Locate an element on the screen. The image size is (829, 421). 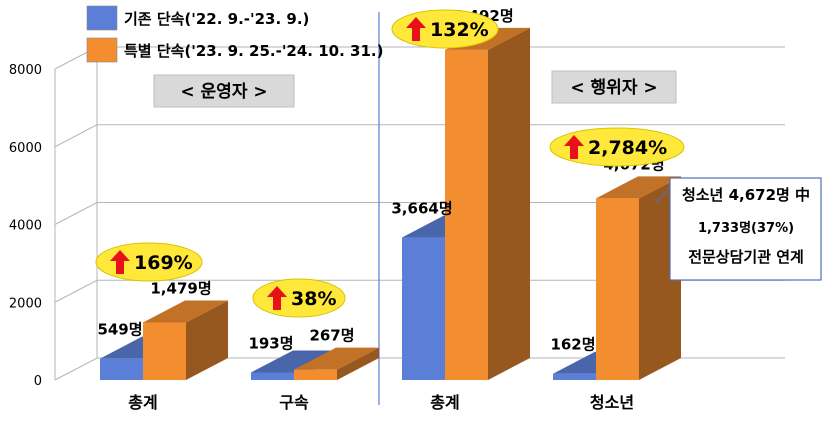
annotation-line: 전문상담기관 연계 is located at coordinates (746, 257).